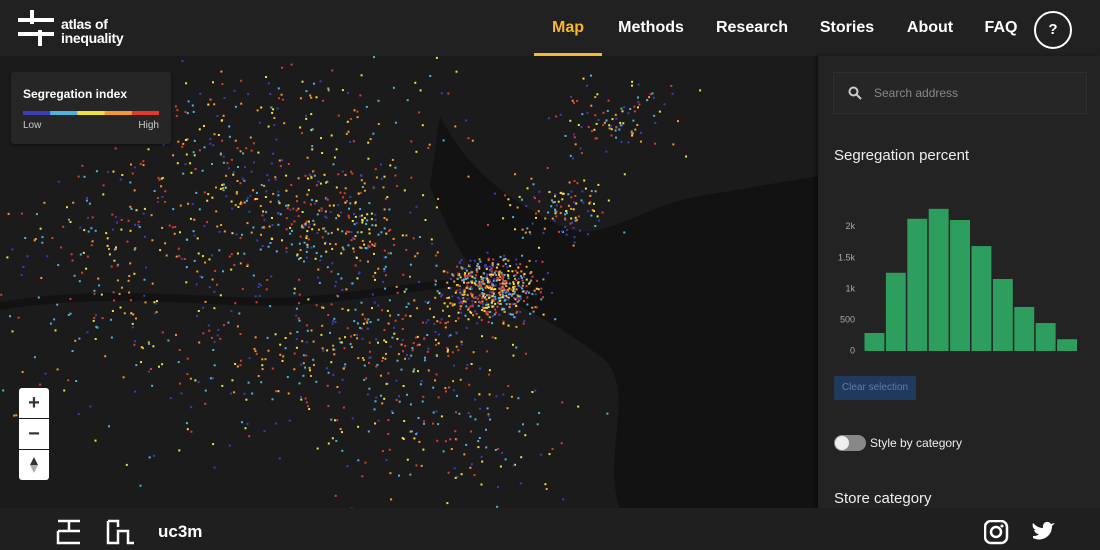  Describe the element at coordinates (651, 27) in the screenshot. I see `nav-item: Methods` at that location.